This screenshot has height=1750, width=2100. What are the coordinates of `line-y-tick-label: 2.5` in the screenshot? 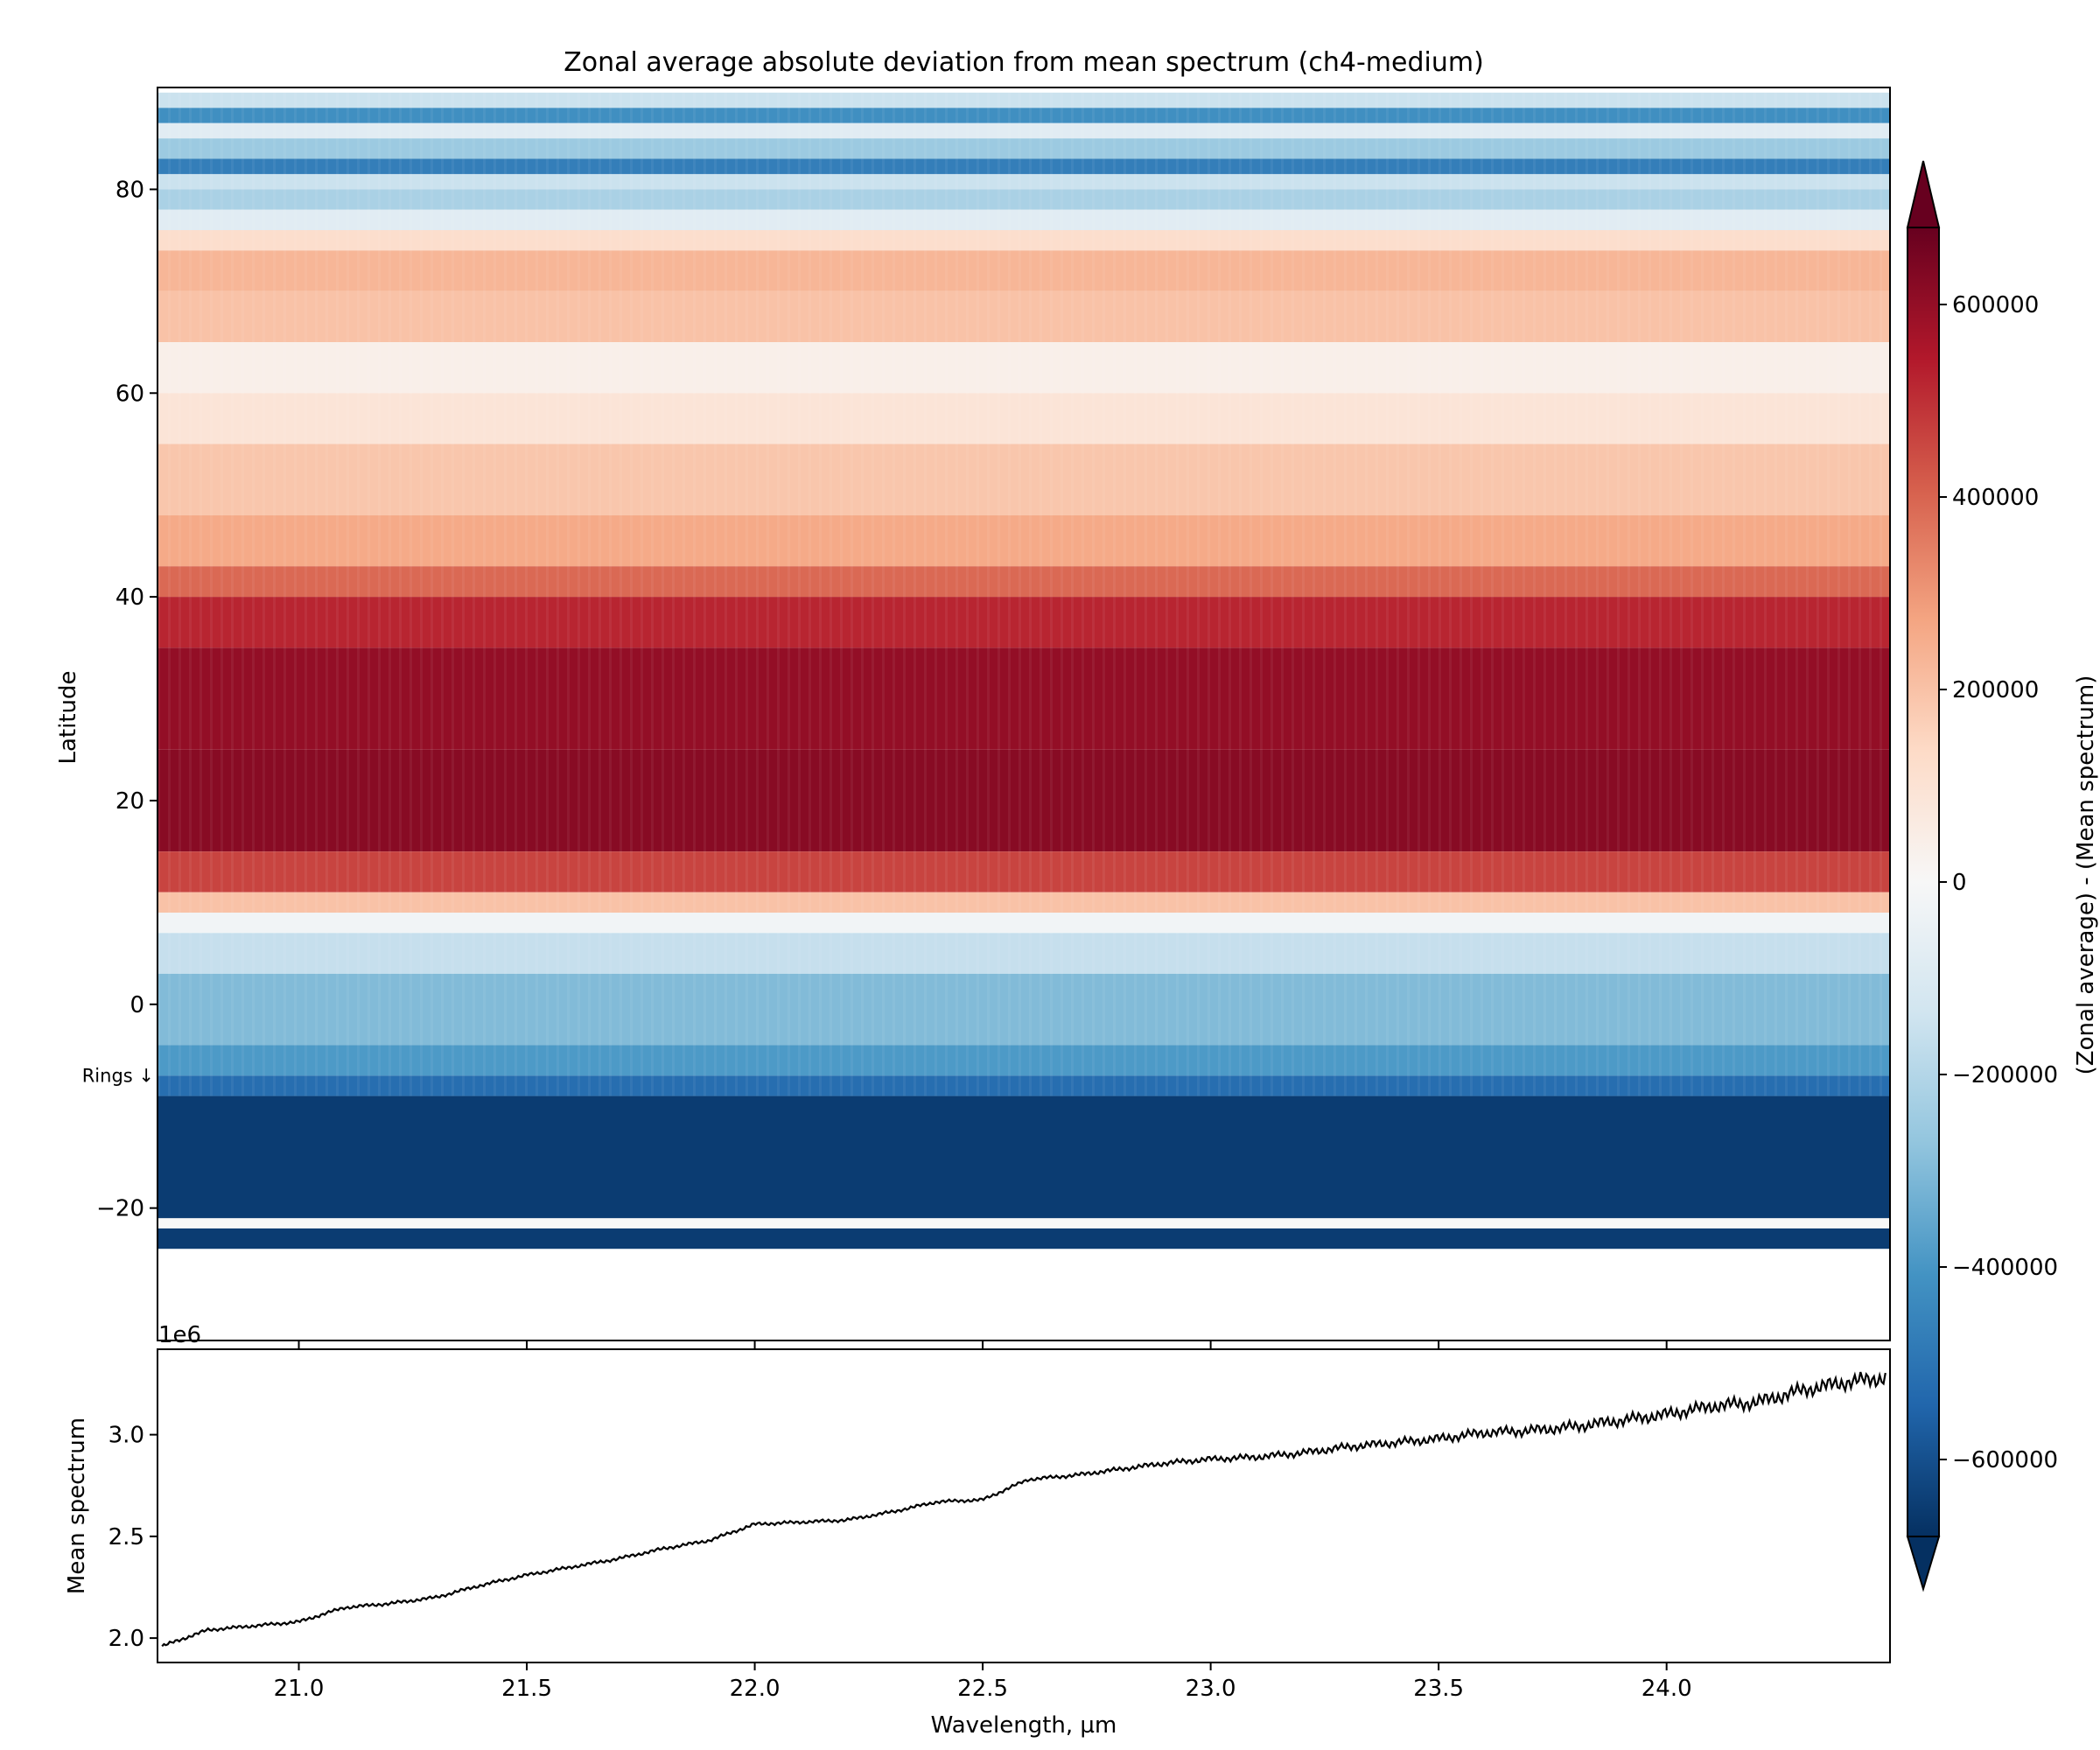 It's located at (126, 1537).